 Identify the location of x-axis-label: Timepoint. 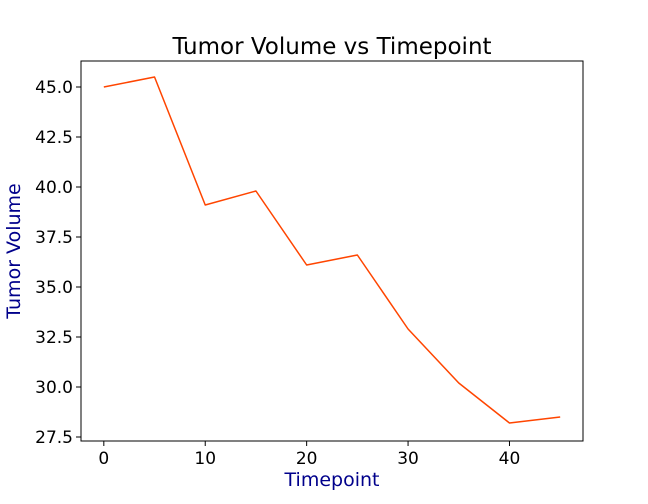
(332, 480).